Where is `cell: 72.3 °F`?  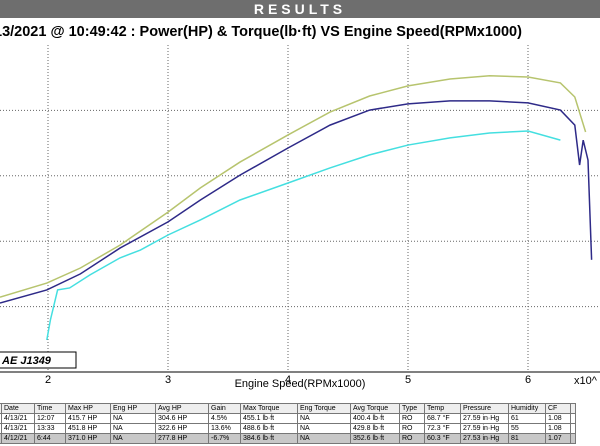 cell: 72.3 °F is located at coordinates (442, 428).